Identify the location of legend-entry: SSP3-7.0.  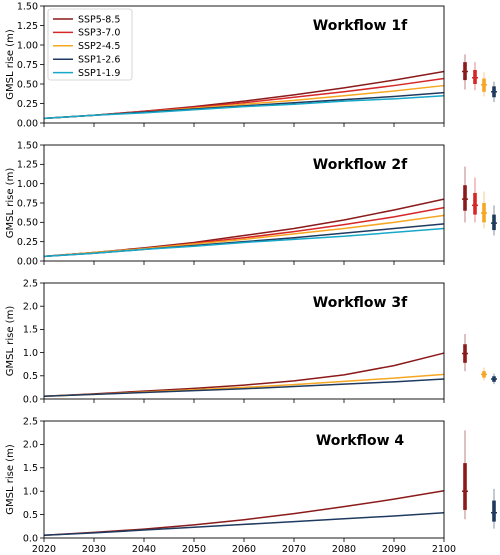
(99, 33).